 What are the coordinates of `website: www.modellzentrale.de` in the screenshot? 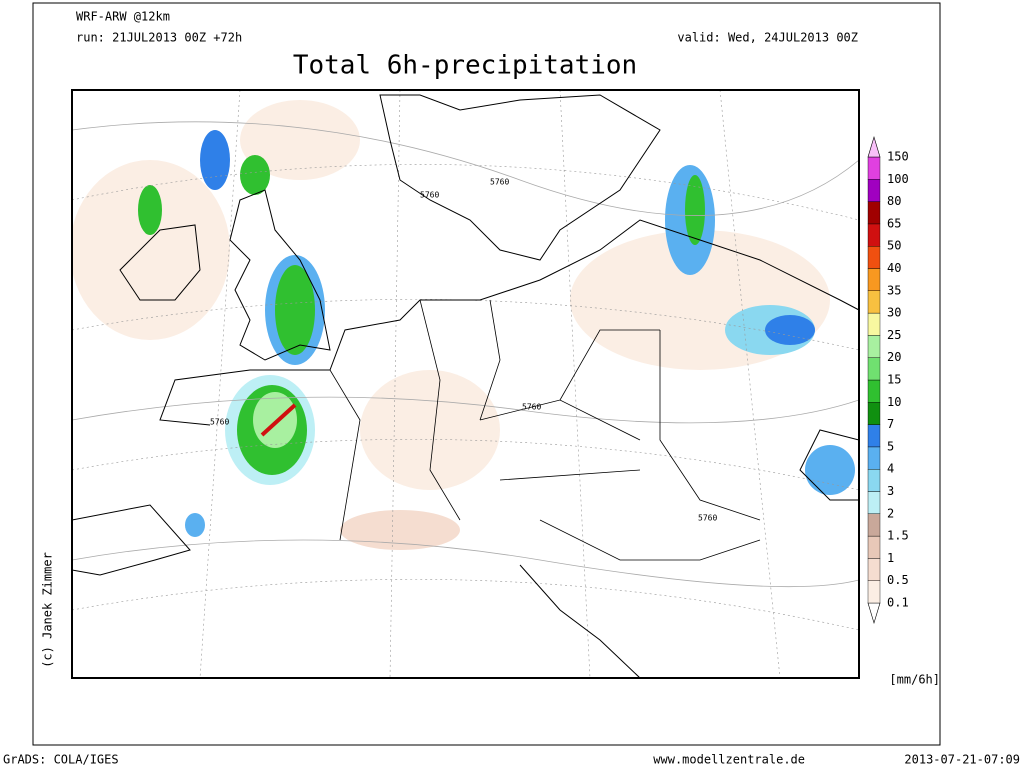 It's located at (729, 760).